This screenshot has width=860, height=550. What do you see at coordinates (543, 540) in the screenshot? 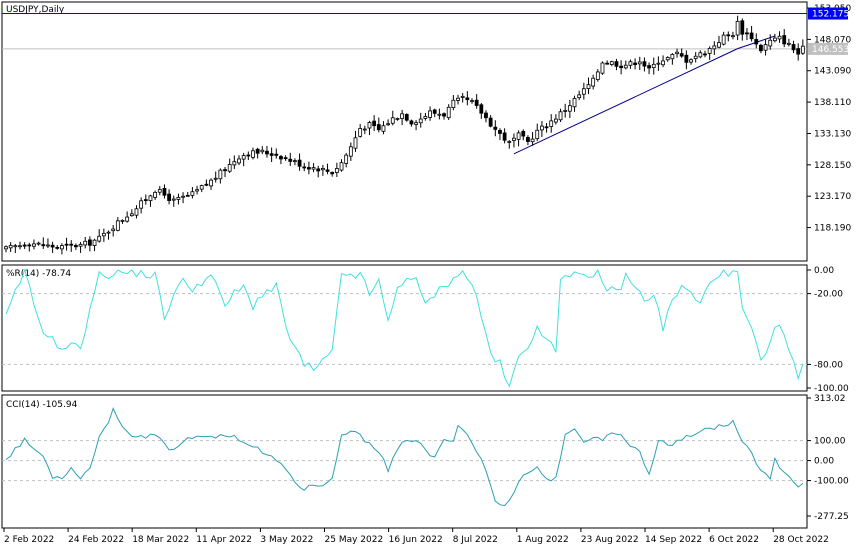
I see `date-tick-label: 1 Aug 2022` at bounding box center [543, 540].